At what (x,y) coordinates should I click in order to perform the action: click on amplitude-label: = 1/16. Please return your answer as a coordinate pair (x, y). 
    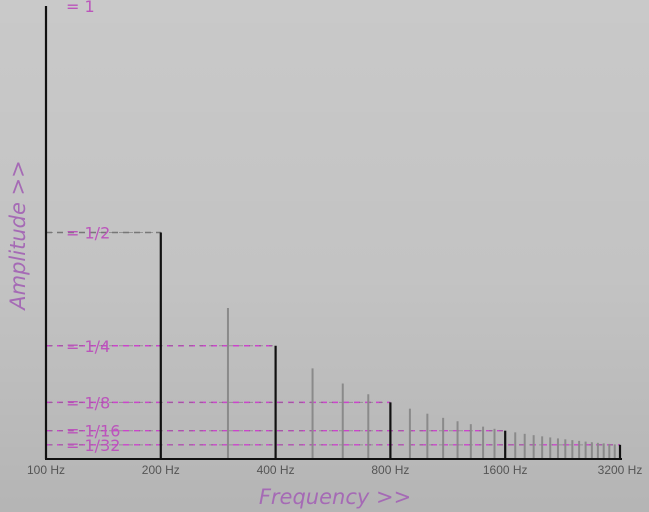
    Looking at the image, I should click on (93, 431).